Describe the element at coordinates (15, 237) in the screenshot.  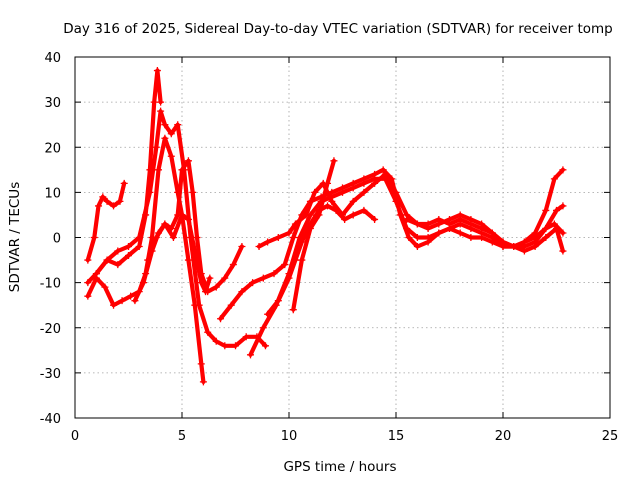
I see `y-axis-label: SDTVAR / TECUs` at that location.